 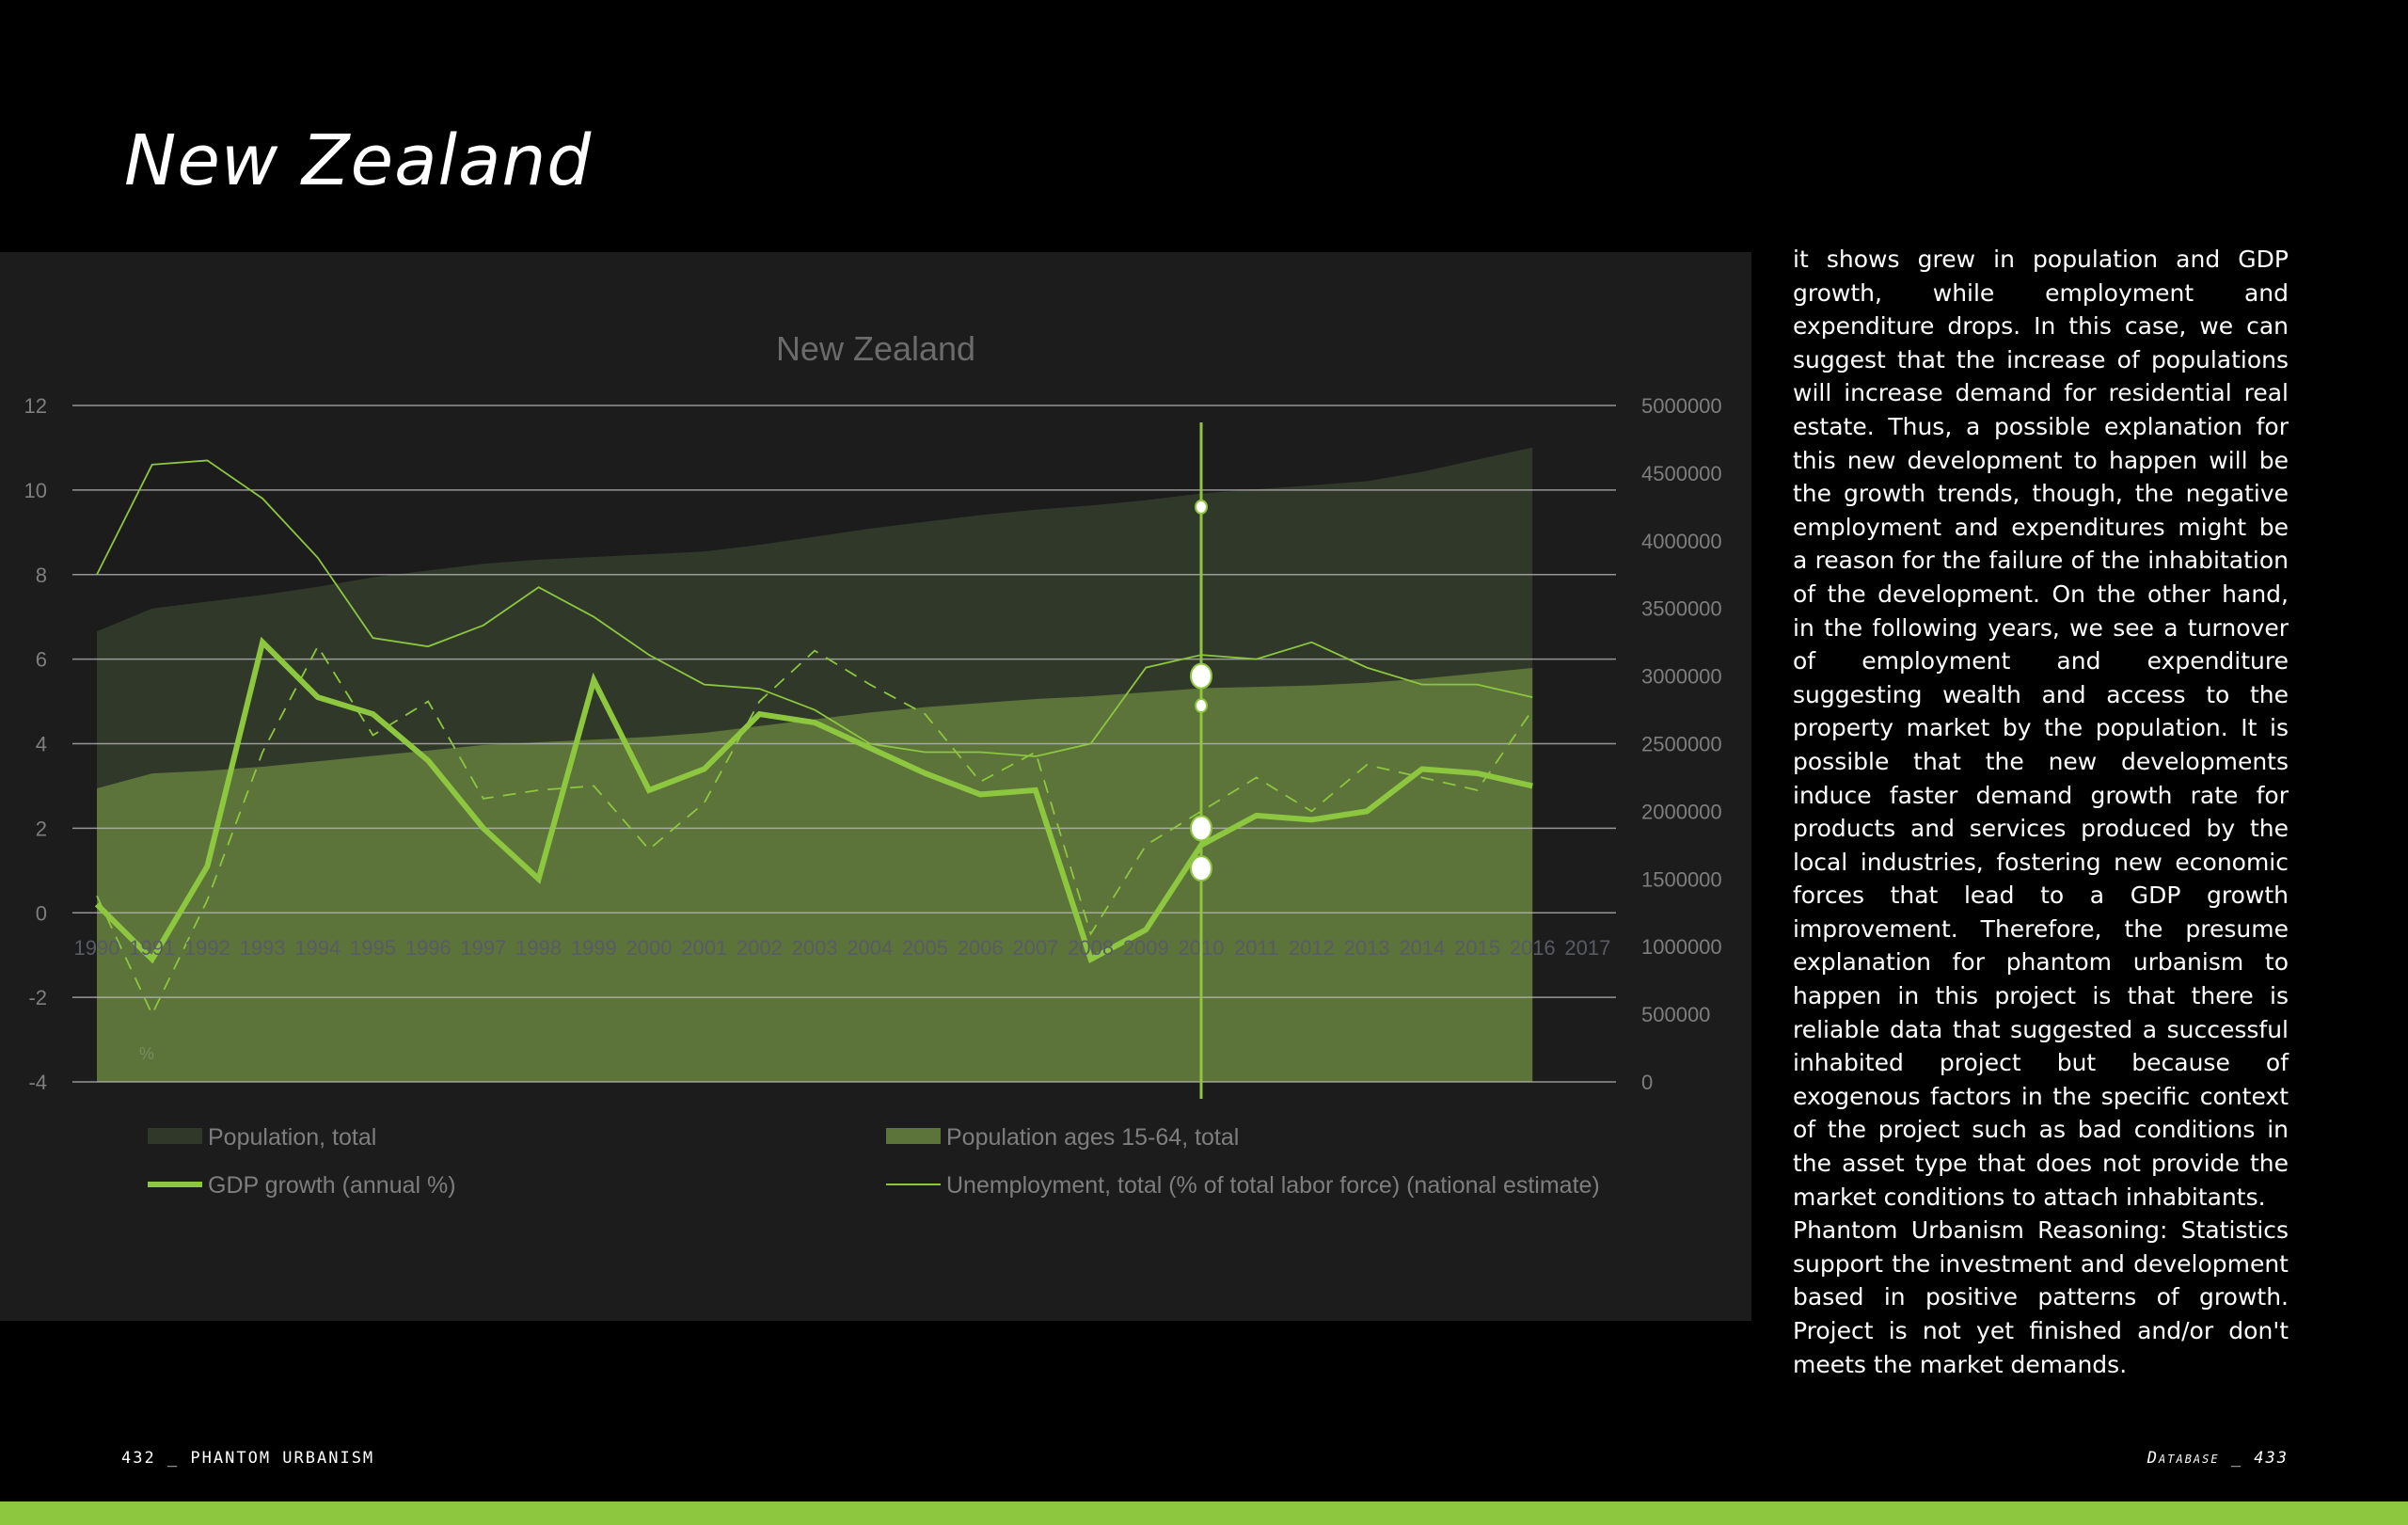 What do you see at coordinates (41, 744) in the screenshot?
I see `y-left-tick-label: 4` at bounding box center [41, 744].